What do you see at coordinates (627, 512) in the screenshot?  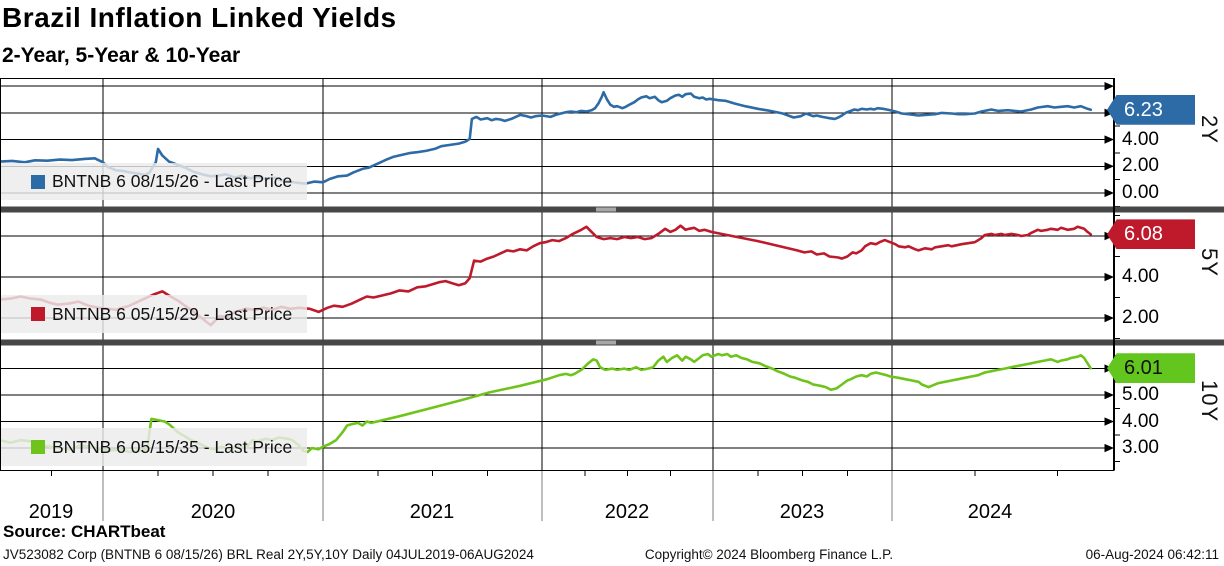 I see `x-axis-year-label: 2022` at bounding box center [627, 512].